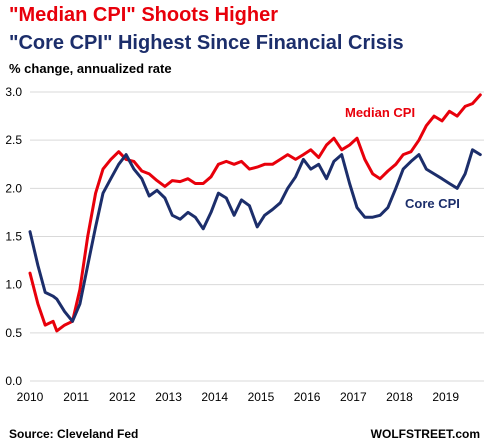 The width and height of the screenshot is (492, 448). Describe the element at coordinates (76, 397) in the screenshot. I see `x-tick-label: 2011` at that location.